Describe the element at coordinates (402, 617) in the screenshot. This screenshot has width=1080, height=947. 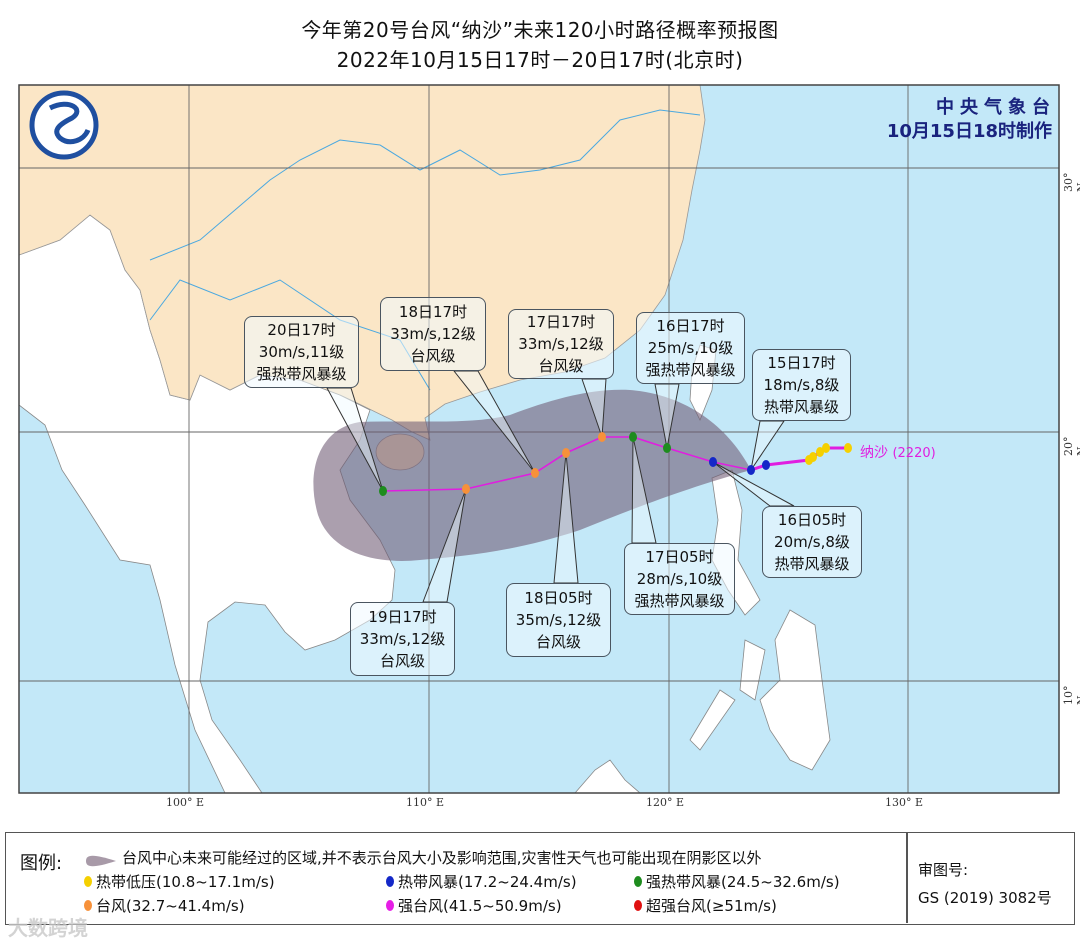
I see `callout-time: 19日17时` at that location.